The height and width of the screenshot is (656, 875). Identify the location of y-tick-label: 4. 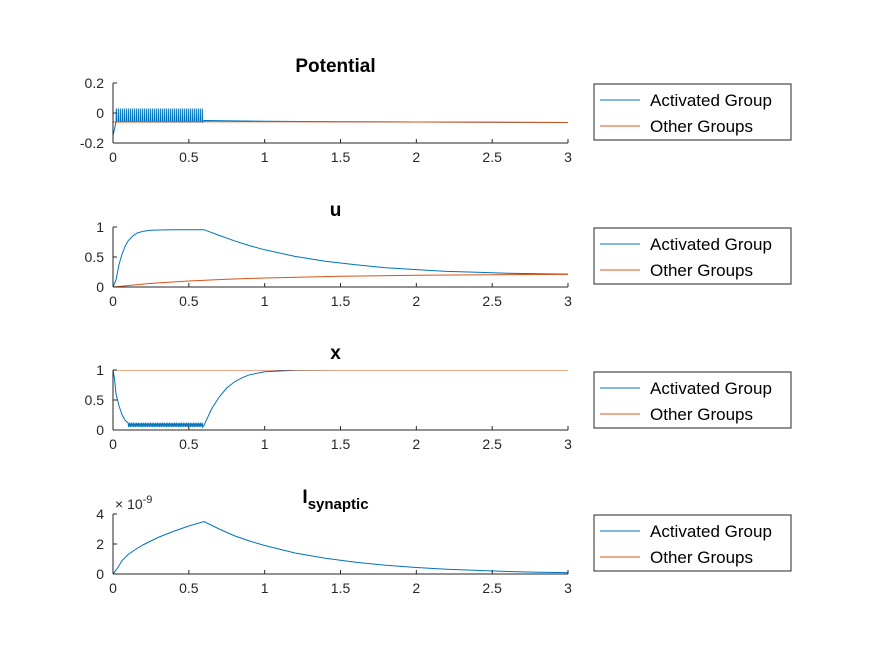
(100, 514).